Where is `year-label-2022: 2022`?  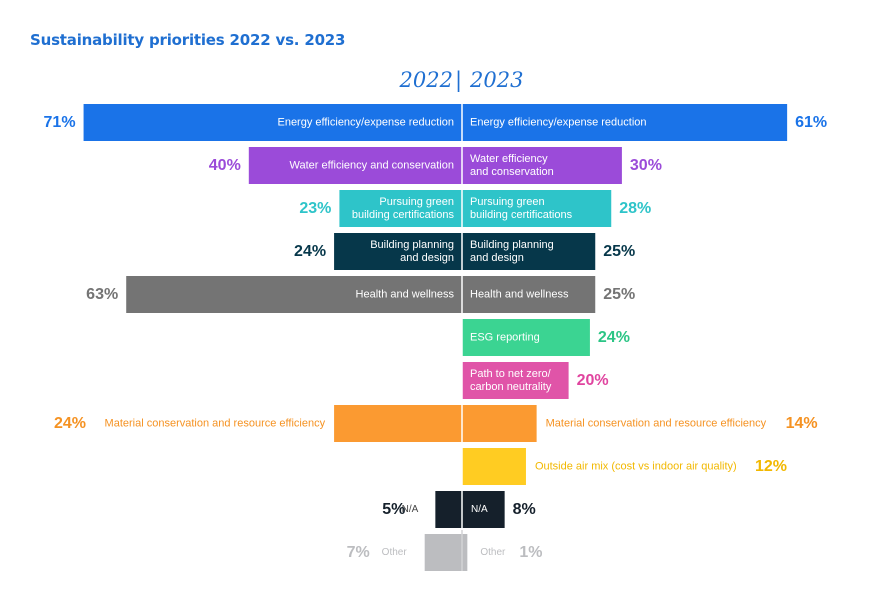
year-label-2022: 2022 is located at coordinates (426, 80).